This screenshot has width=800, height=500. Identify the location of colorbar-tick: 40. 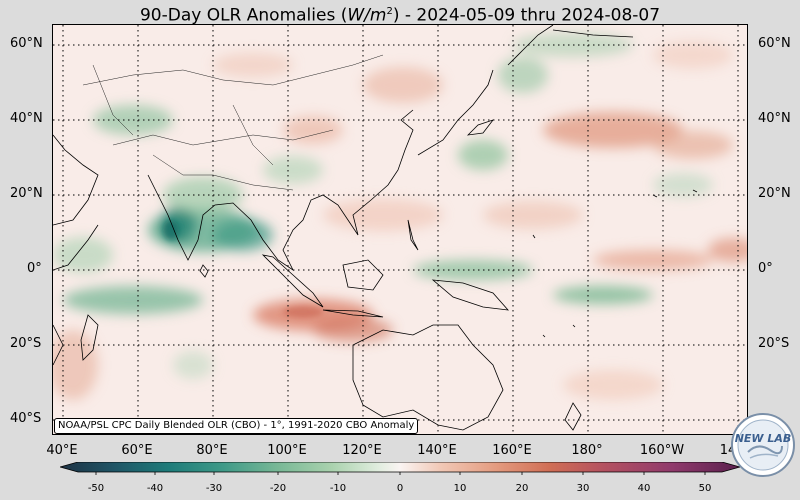
(644, 488).